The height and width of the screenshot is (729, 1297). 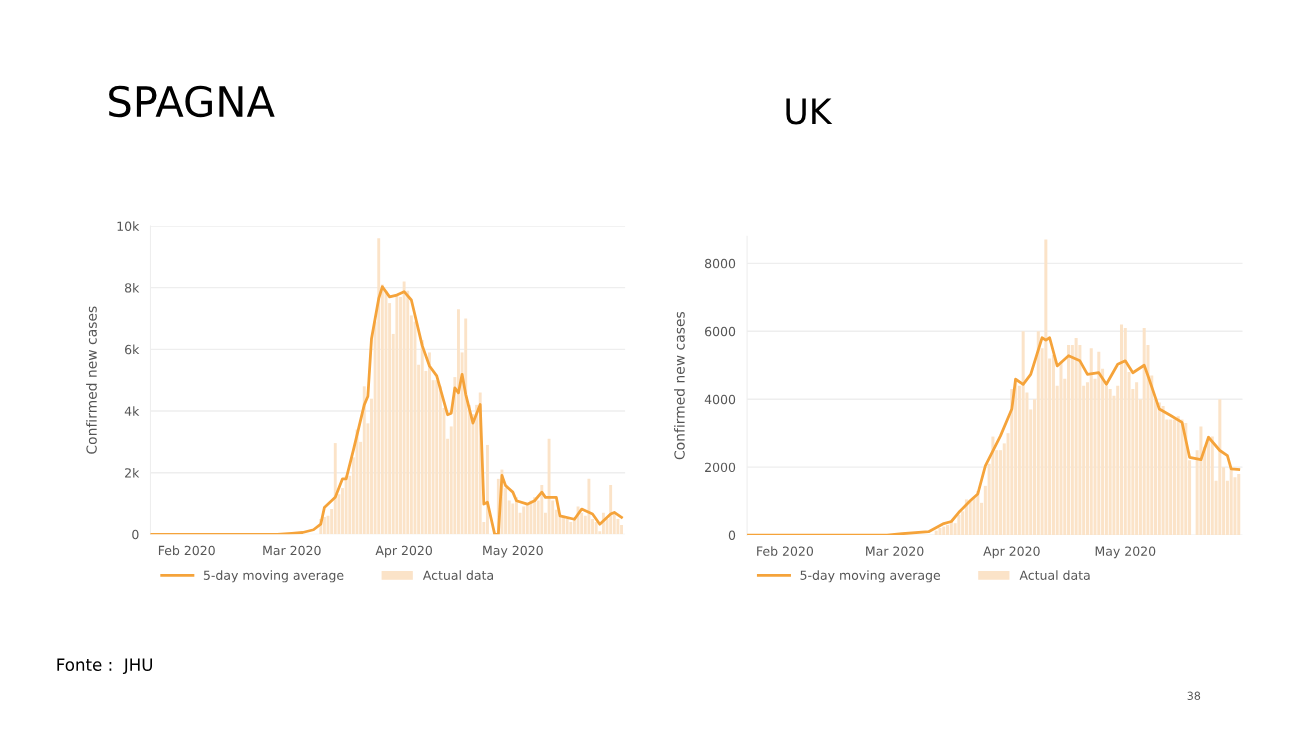 What do you see at coordinates (720, 263) in the screenshot?
I see `y-tick-label: 8000` at bounding box center [720, 263].